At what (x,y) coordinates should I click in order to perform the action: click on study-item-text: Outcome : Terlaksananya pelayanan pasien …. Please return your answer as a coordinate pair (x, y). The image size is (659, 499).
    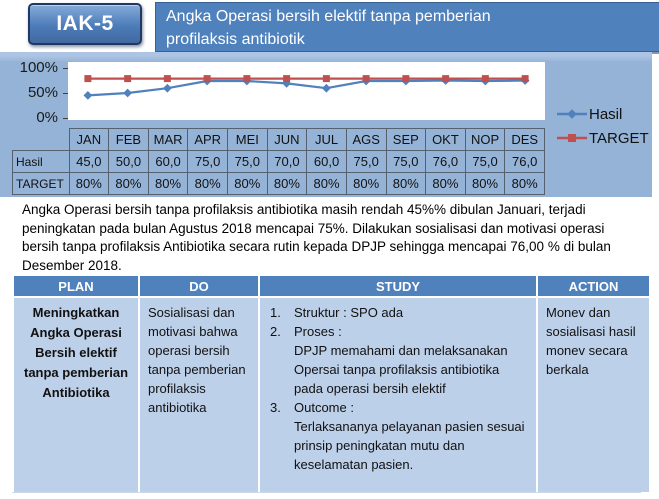
    Looking at the image, I should click on (409, 436).